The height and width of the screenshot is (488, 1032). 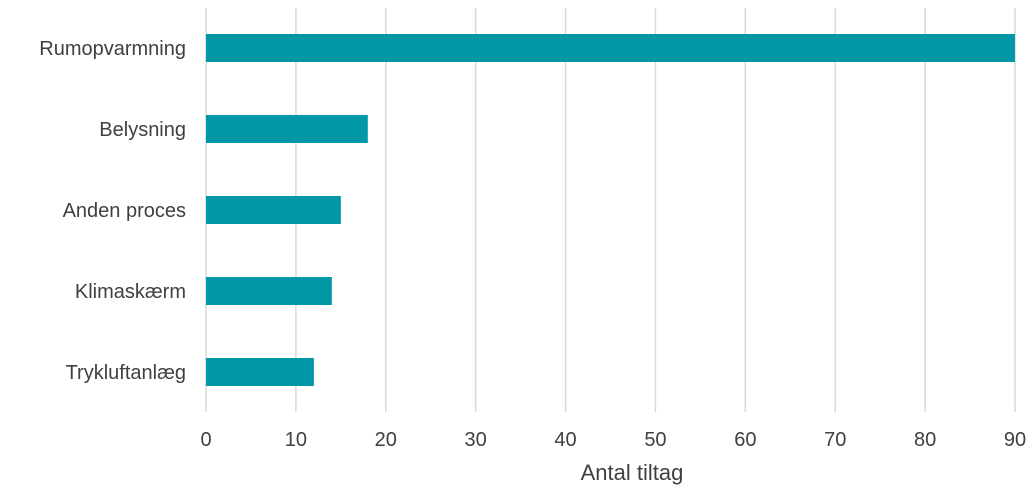 I want to click on x-tick-label: 20, so click(x=386, y=440).